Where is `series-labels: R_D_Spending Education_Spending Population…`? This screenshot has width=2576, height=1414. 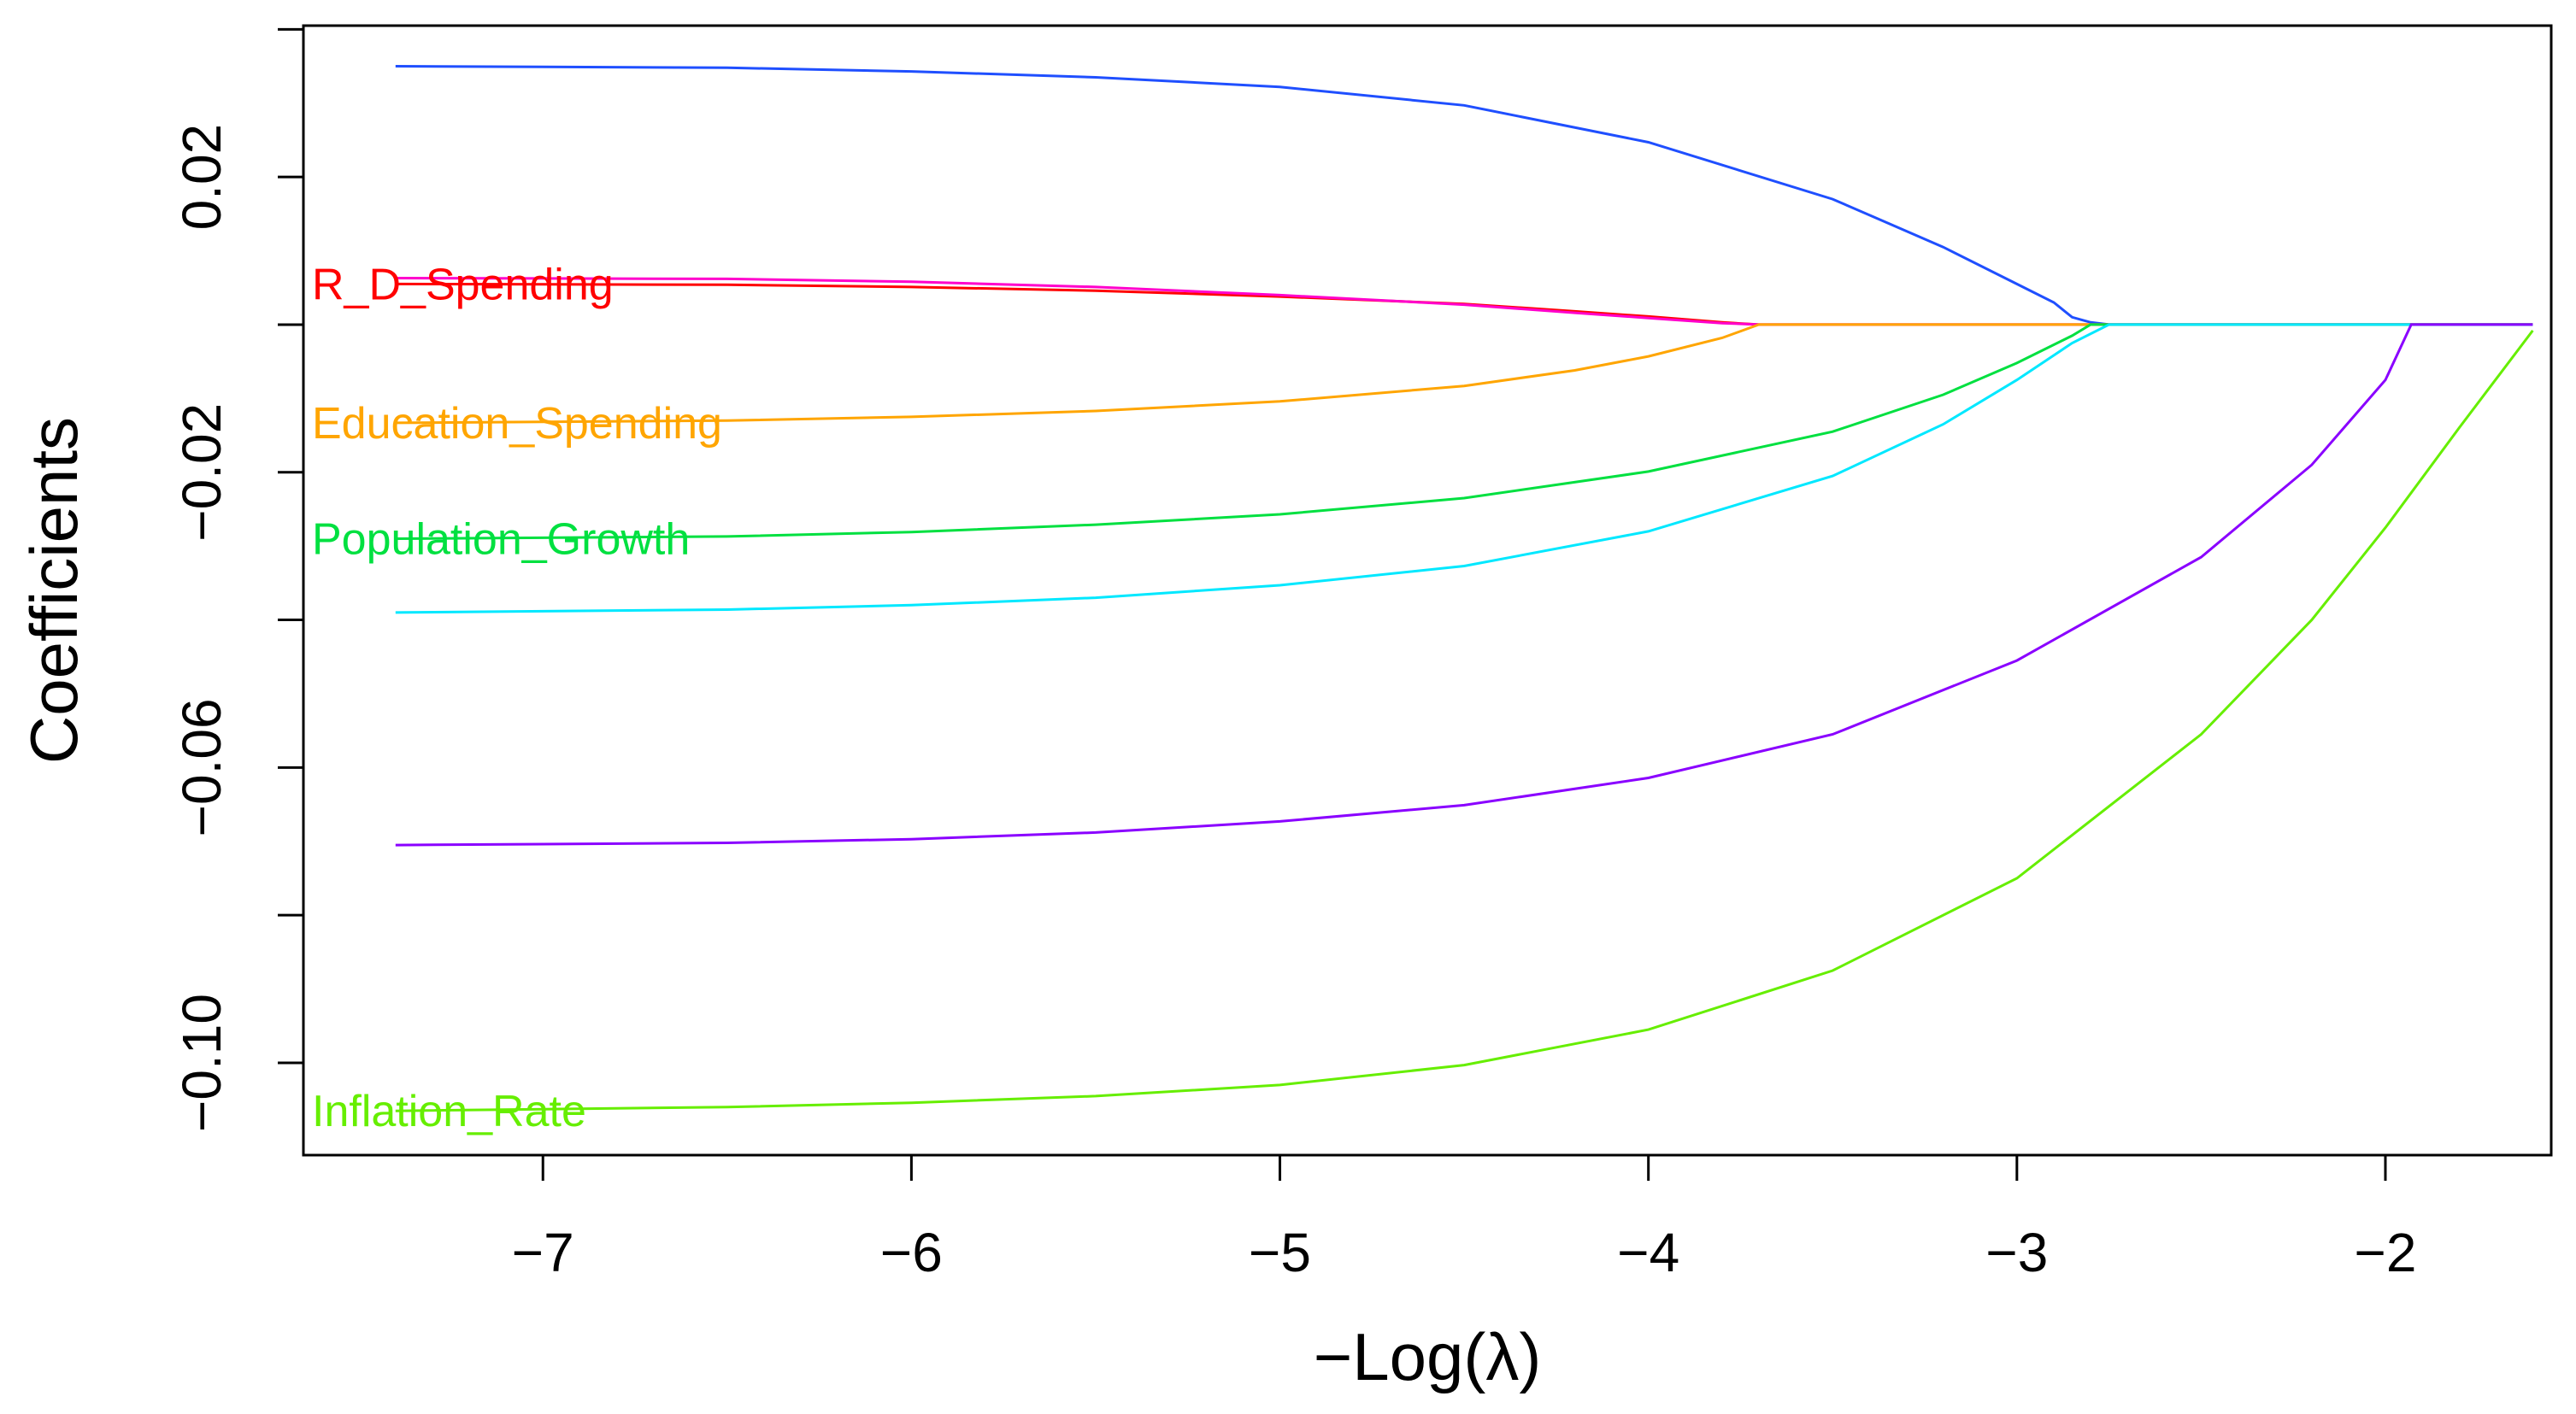
series-labels: R_D_Spending Education_Spending Population… is located at coordinates (517, 698).